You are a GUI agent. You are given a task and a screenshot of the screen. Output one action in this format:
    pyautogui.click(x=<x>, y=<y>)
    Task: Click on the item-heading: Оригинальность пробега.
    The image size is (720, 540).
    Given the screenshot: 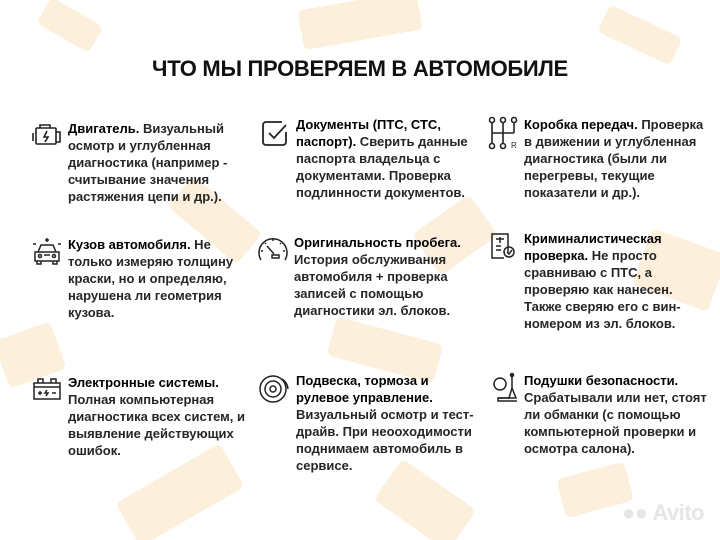 What is the action you would take?
    pyautogui.click(x=377, y=242)
    